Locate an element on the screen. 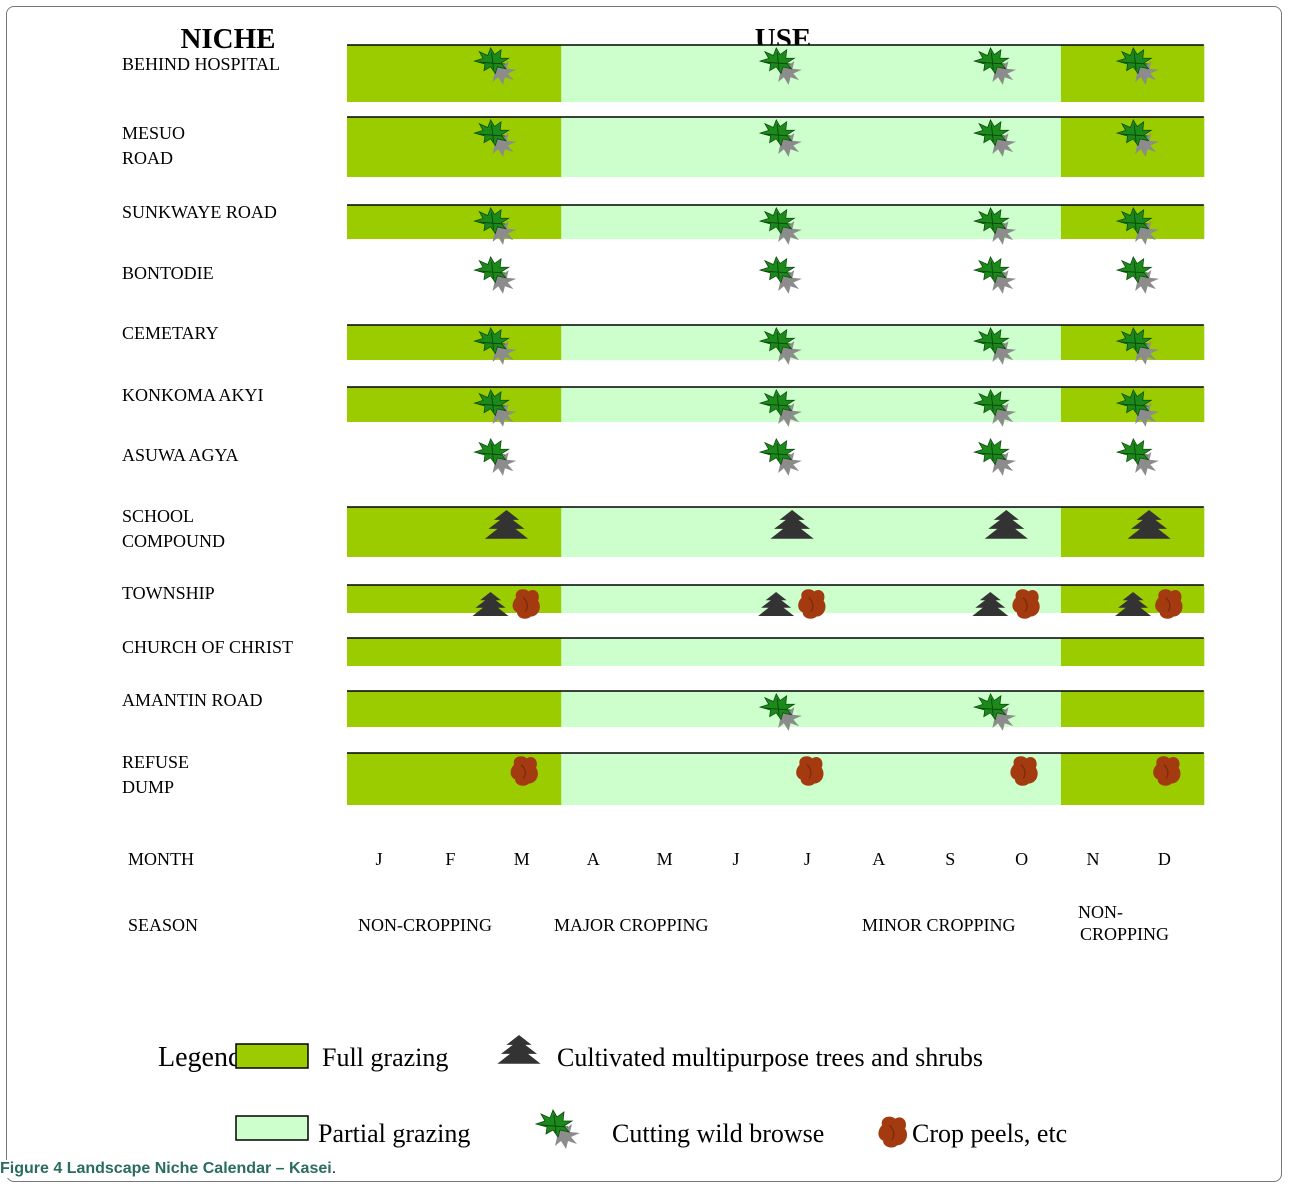 This screenshot has height=1191, width=1290. month-label: M is located at coordinates (665, 859).